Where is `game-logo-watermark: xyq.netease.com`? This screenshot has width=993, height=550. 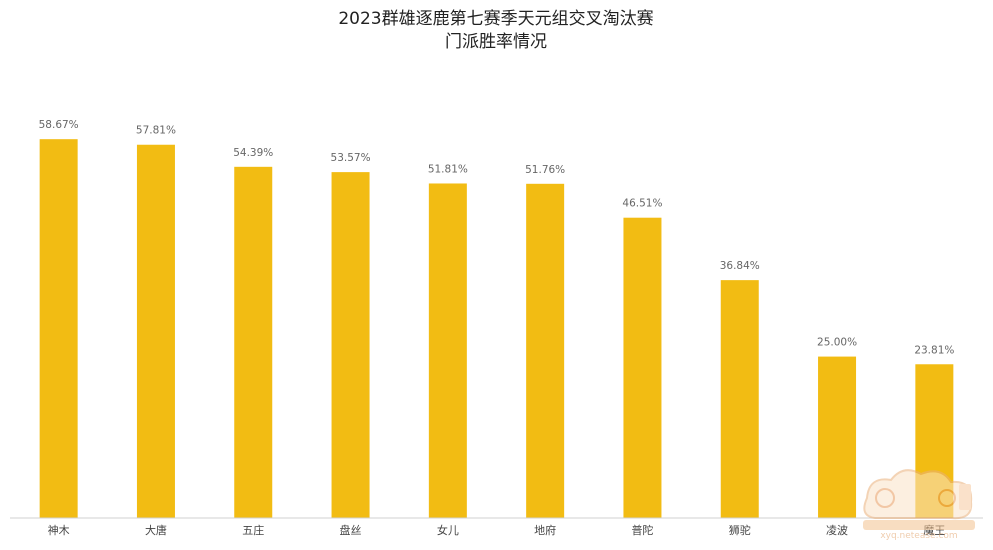
game-logo-watermark: xyq.netease.com is located at coordinates (919, 504).